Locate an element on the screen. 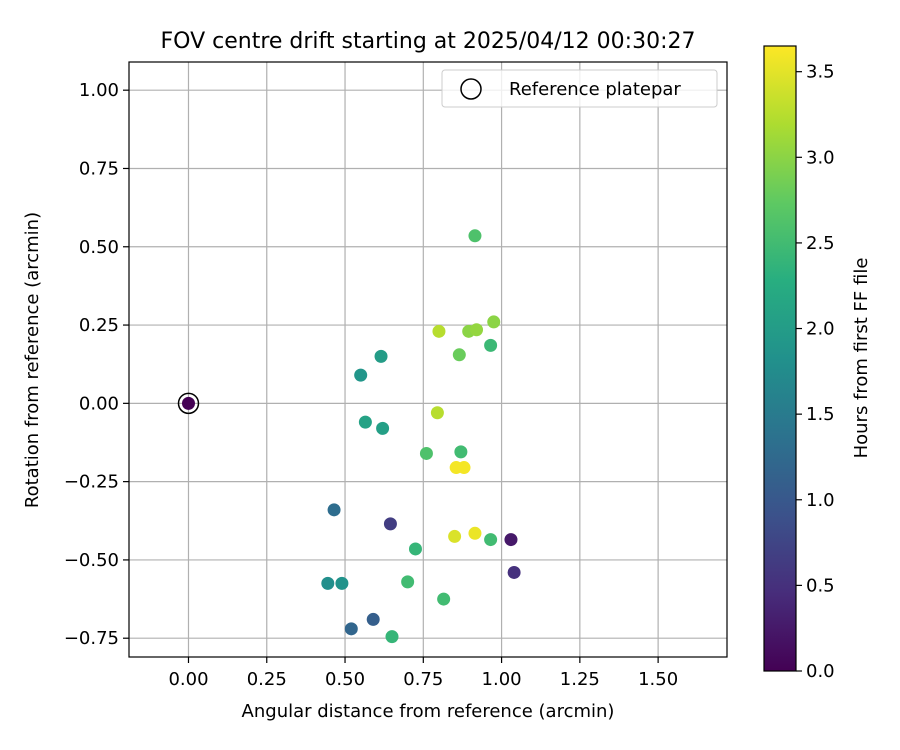 Image resolution: width=900 pixels, height=750 pixels. x-tick-label: 1.50 is located at coordinates (658, 679).